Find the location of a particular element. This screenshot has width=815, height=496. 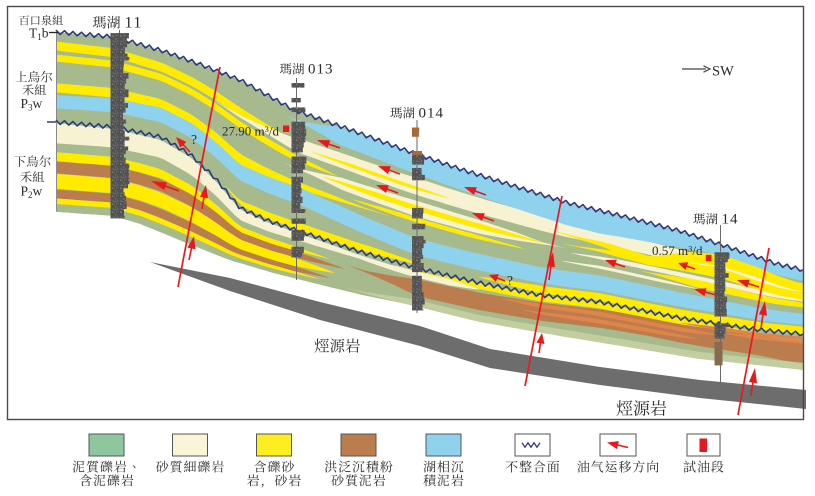

svg-text: SW is located at coordinates (723, 72).